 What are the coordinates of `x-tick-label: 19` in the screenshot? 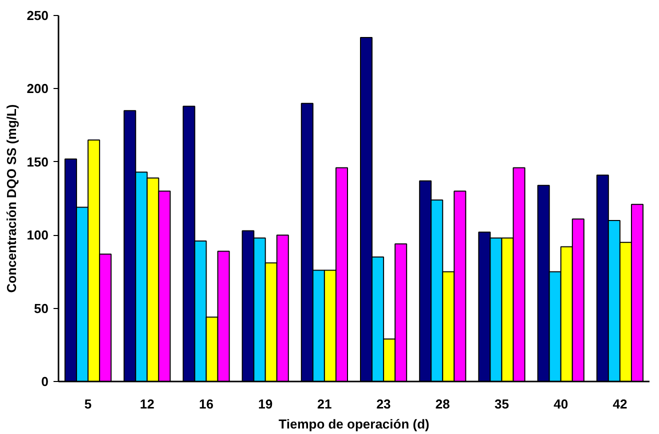 It's located at (265, 404).